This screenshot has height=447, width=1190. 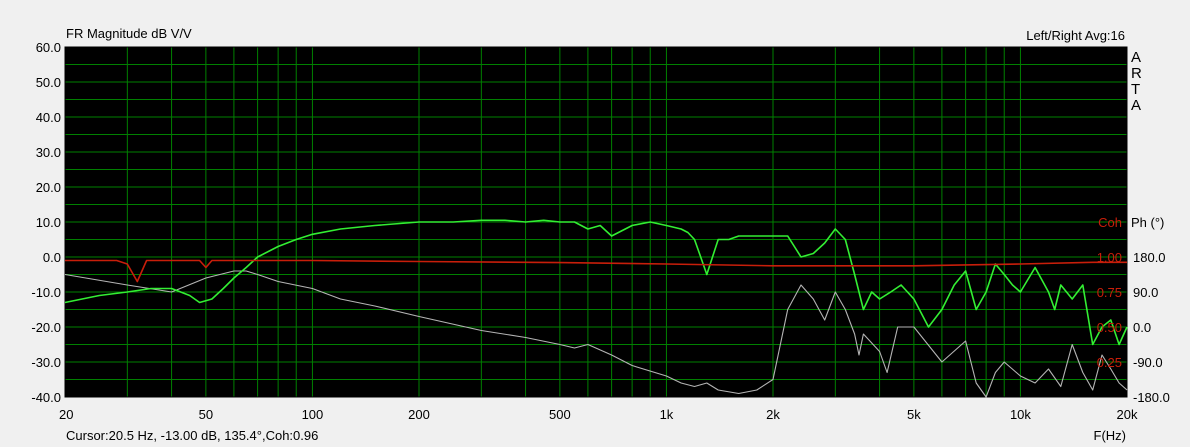 I want to click on phase-tick-label: 90.0, so click(x=1145, y=292).